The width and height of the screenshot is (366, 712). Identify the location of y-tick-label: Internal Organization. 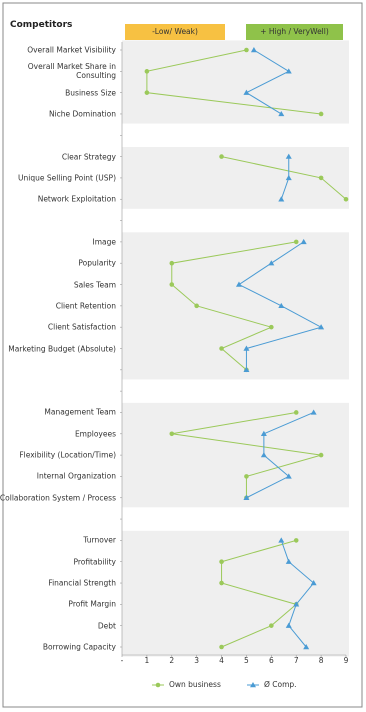
(76, 476).